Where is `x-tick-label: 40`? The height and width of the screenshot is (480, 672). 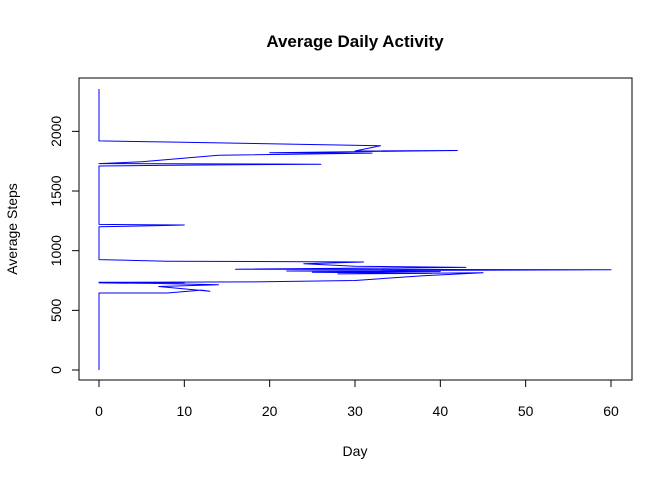
x-tick-label: 40 is located at coordinates (441, 411).